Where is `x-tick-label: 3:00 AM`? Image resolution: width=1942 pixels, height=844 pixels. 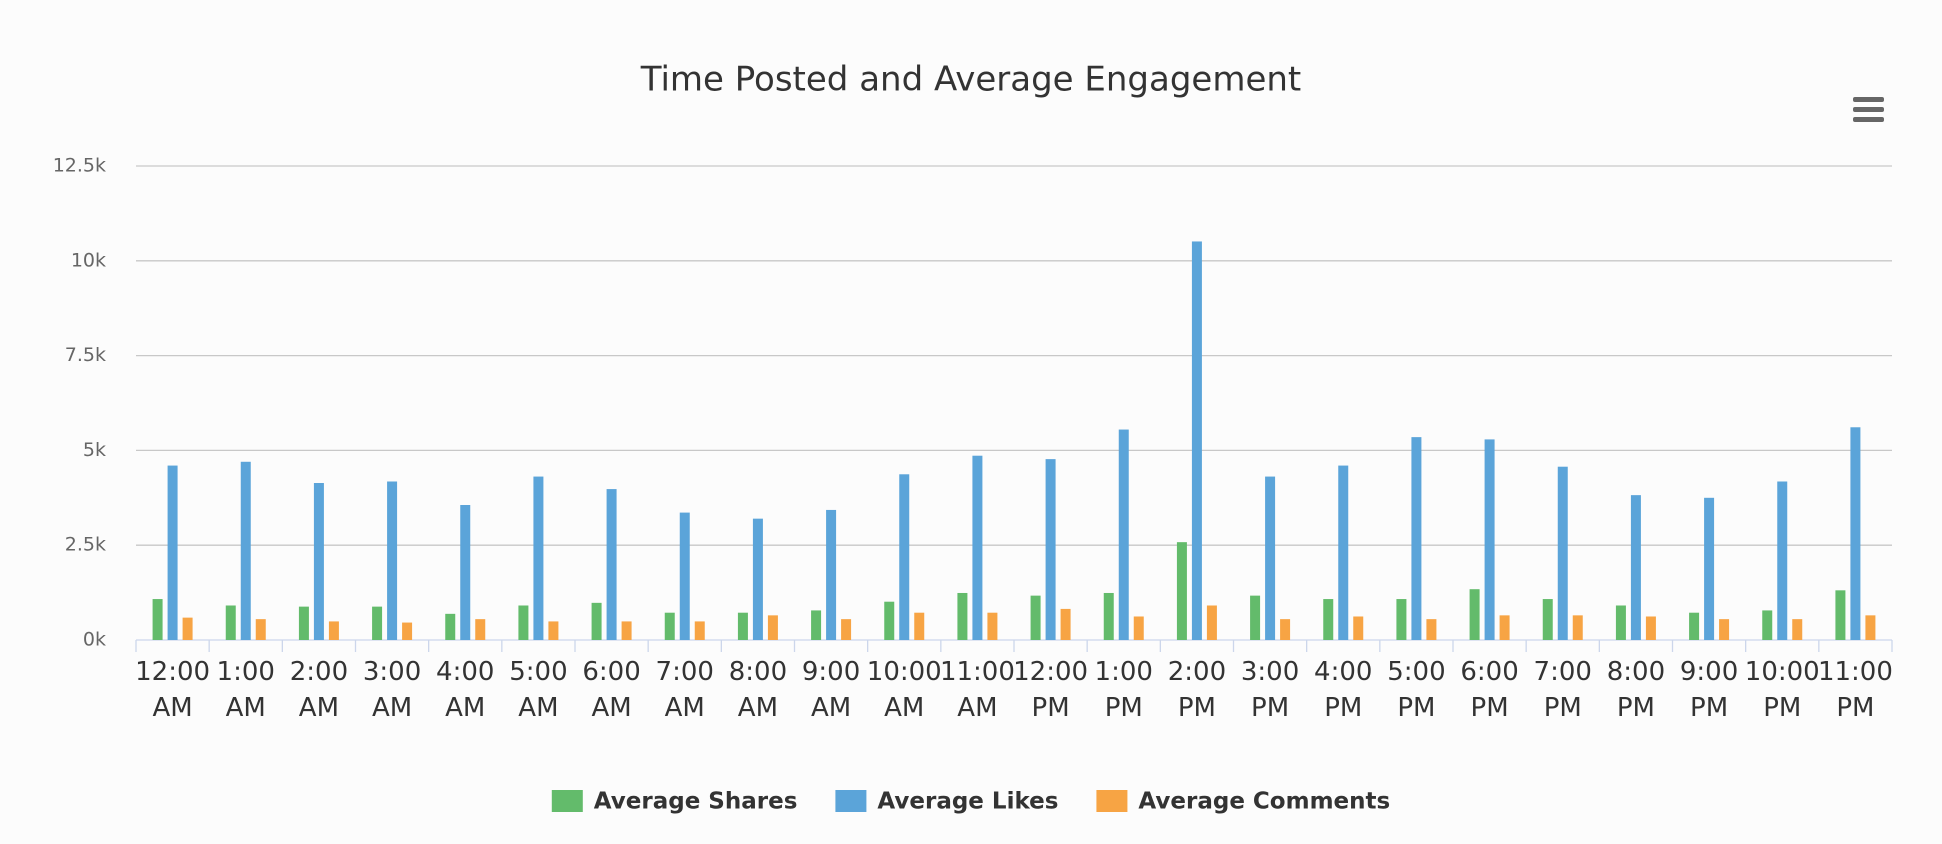 x-tick-label: 3:00 AM is located at coordinates (392, 690).